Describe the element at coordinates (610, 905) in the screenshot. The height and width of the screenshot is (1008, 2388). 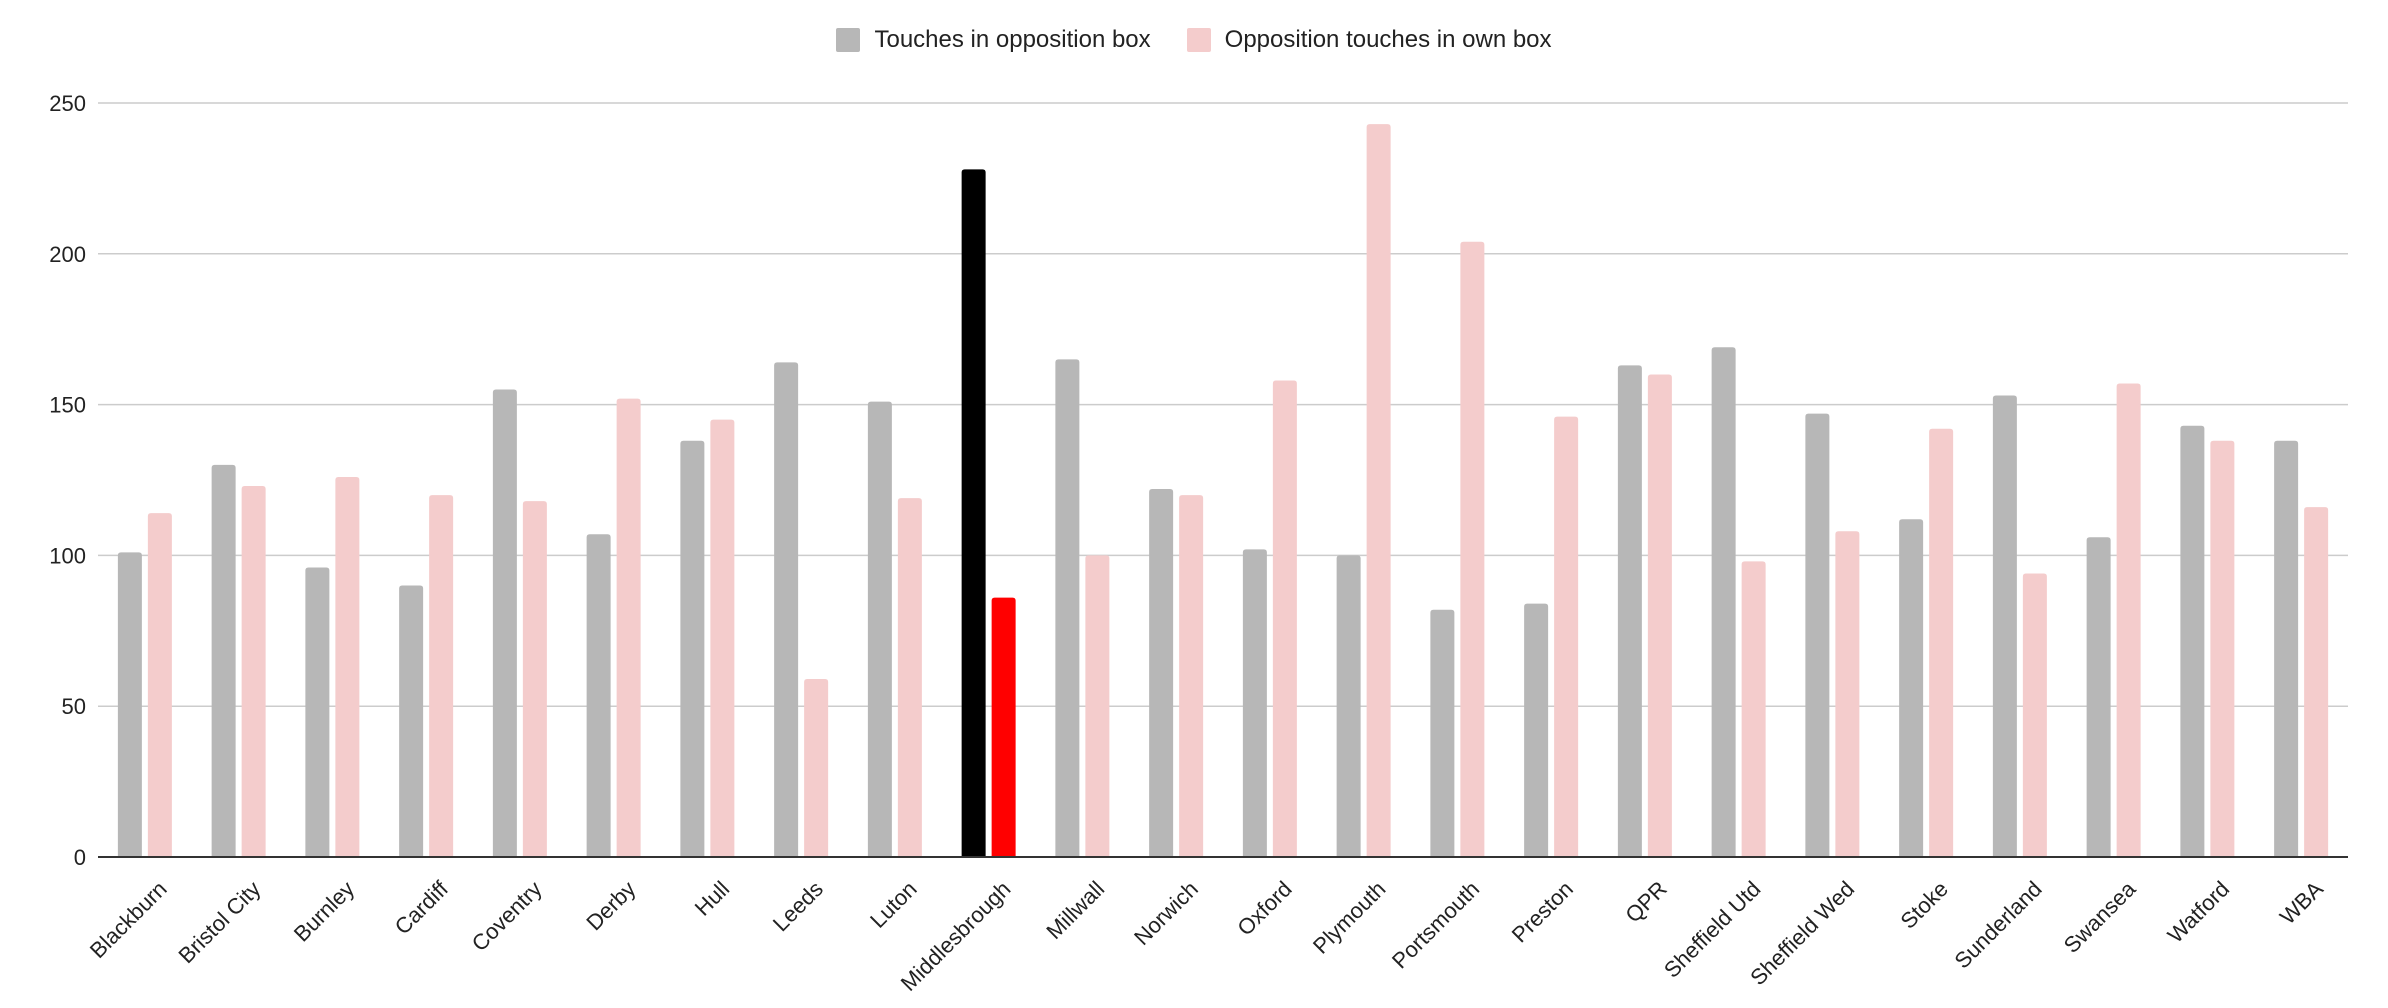
I see `x-tick-label: Derby` at that location.